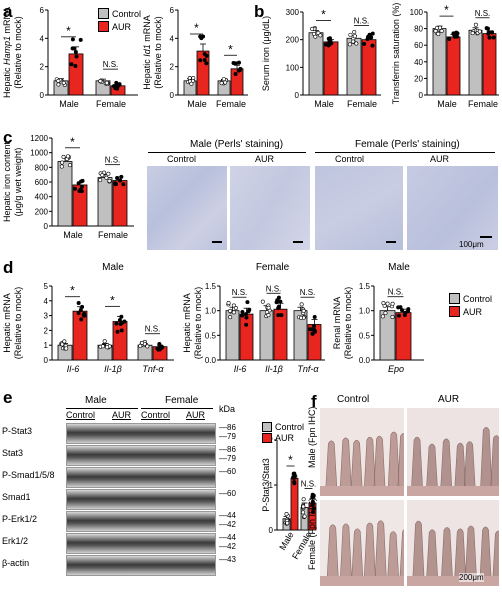 The height and width of the screenshot is (592, 502). What do you see at coordinates (365, 311) in the screenshot?
I see `y-tick-label: 1.0` at bounding box center [365, 311].